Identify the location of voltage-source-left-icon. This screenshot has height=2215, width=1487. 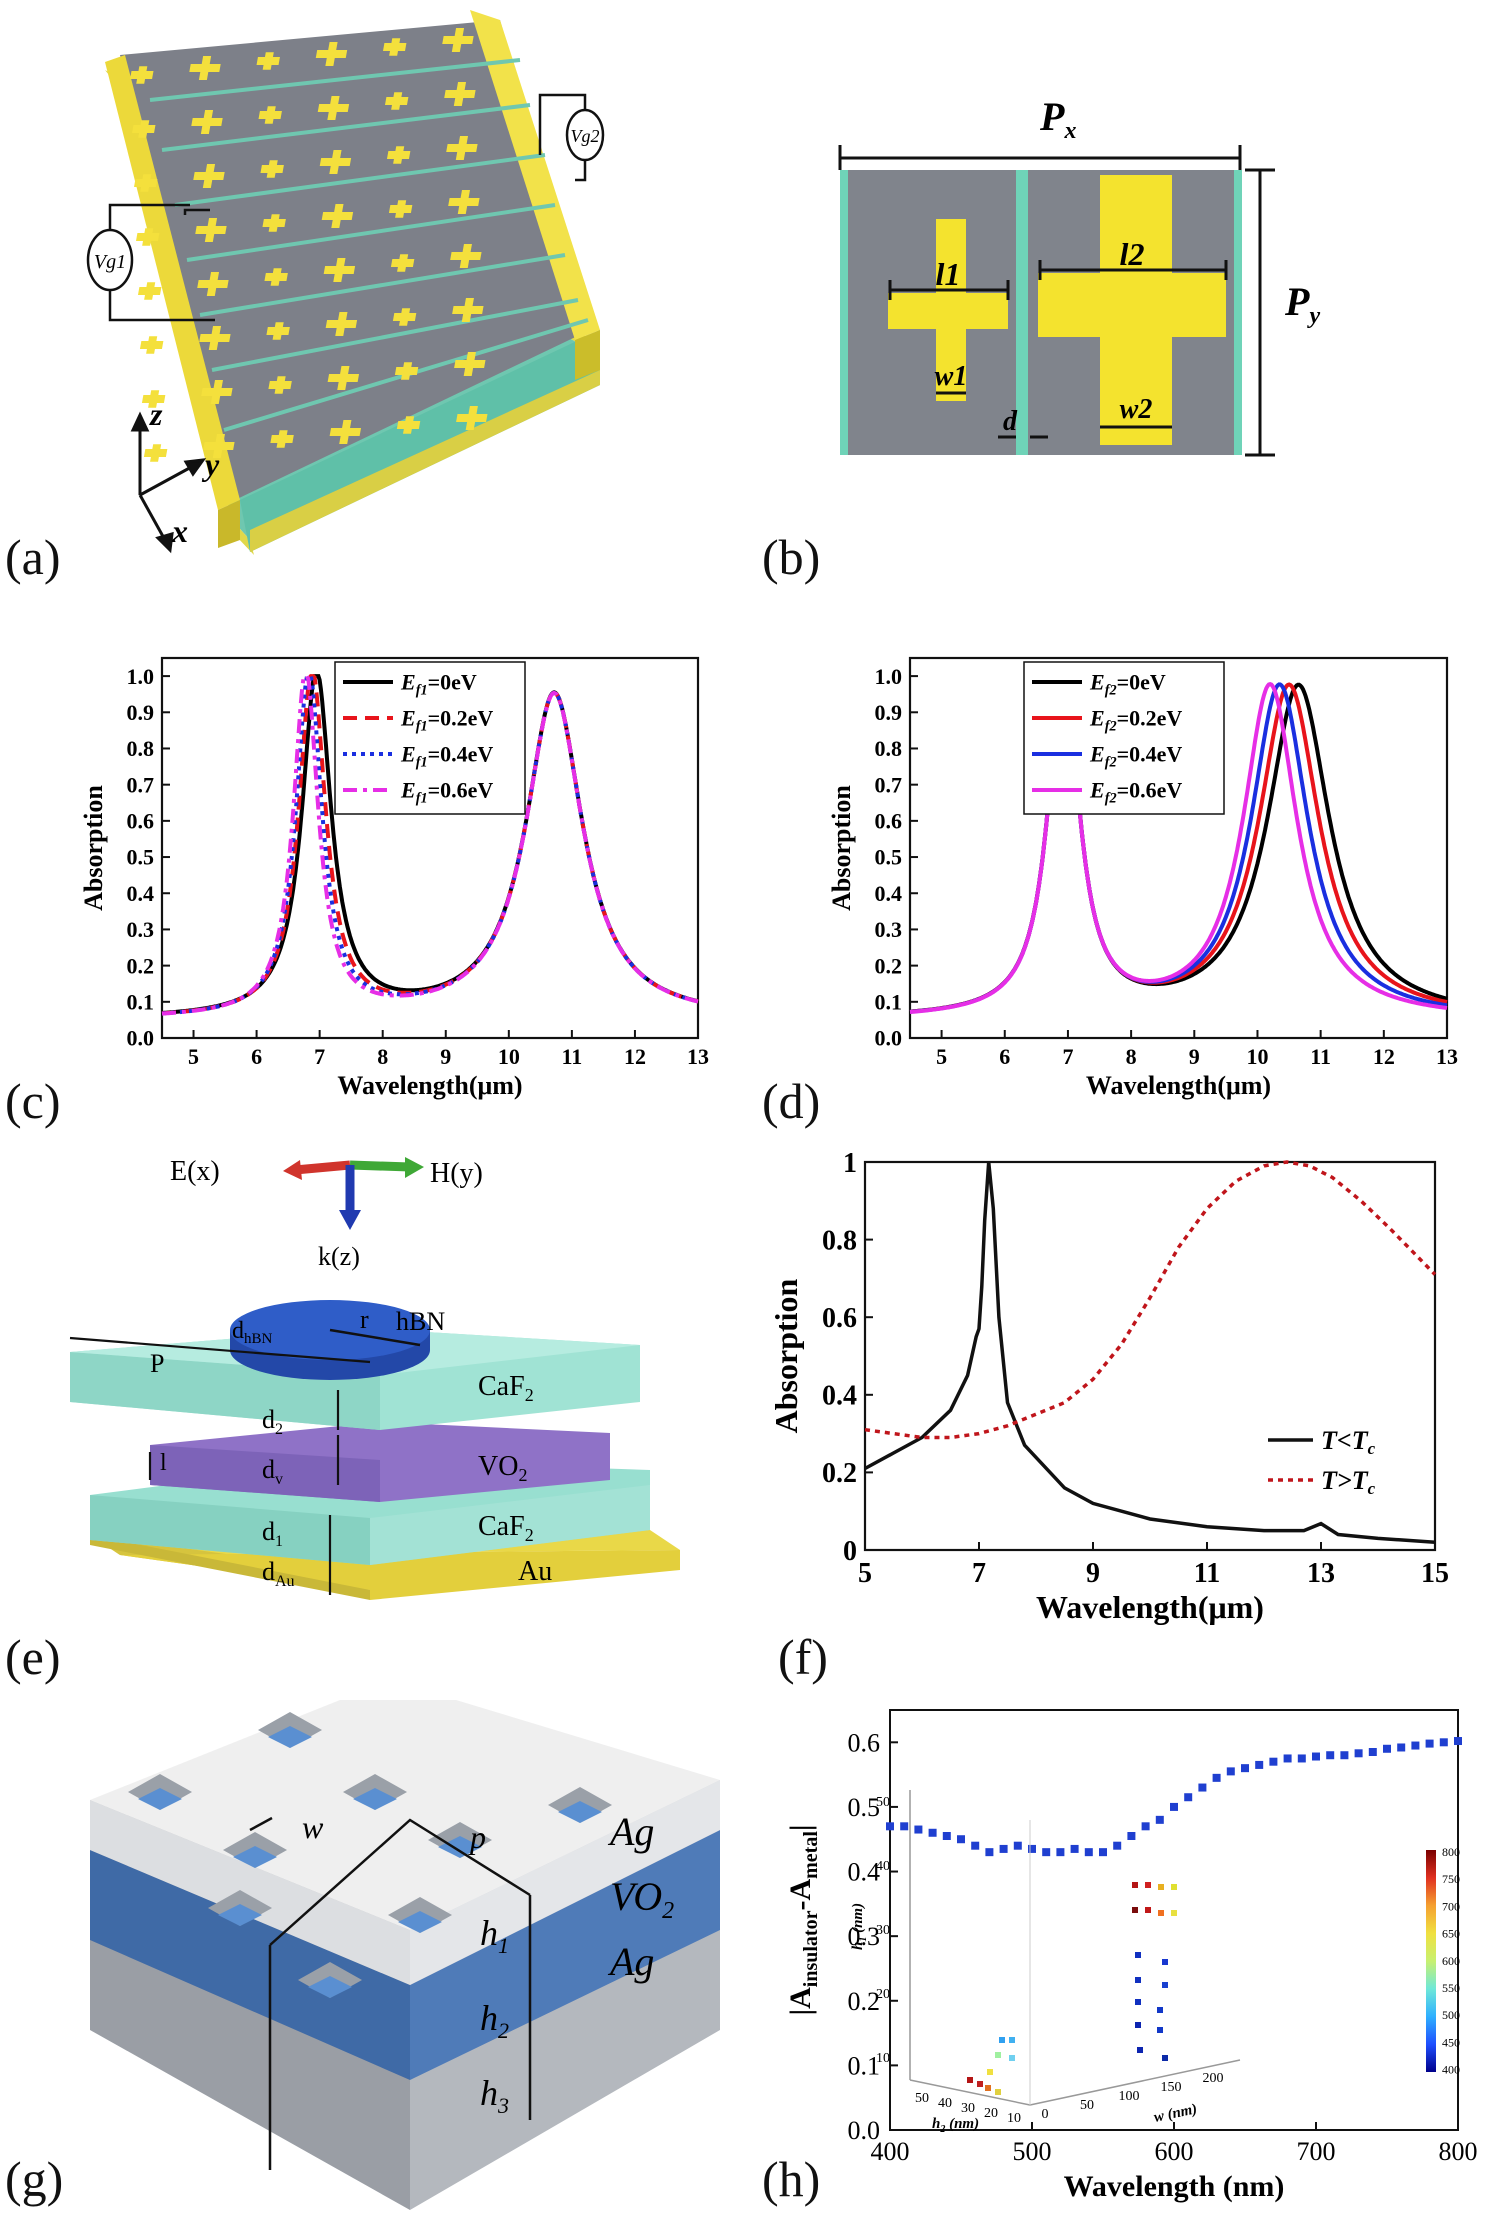
(110, 260).